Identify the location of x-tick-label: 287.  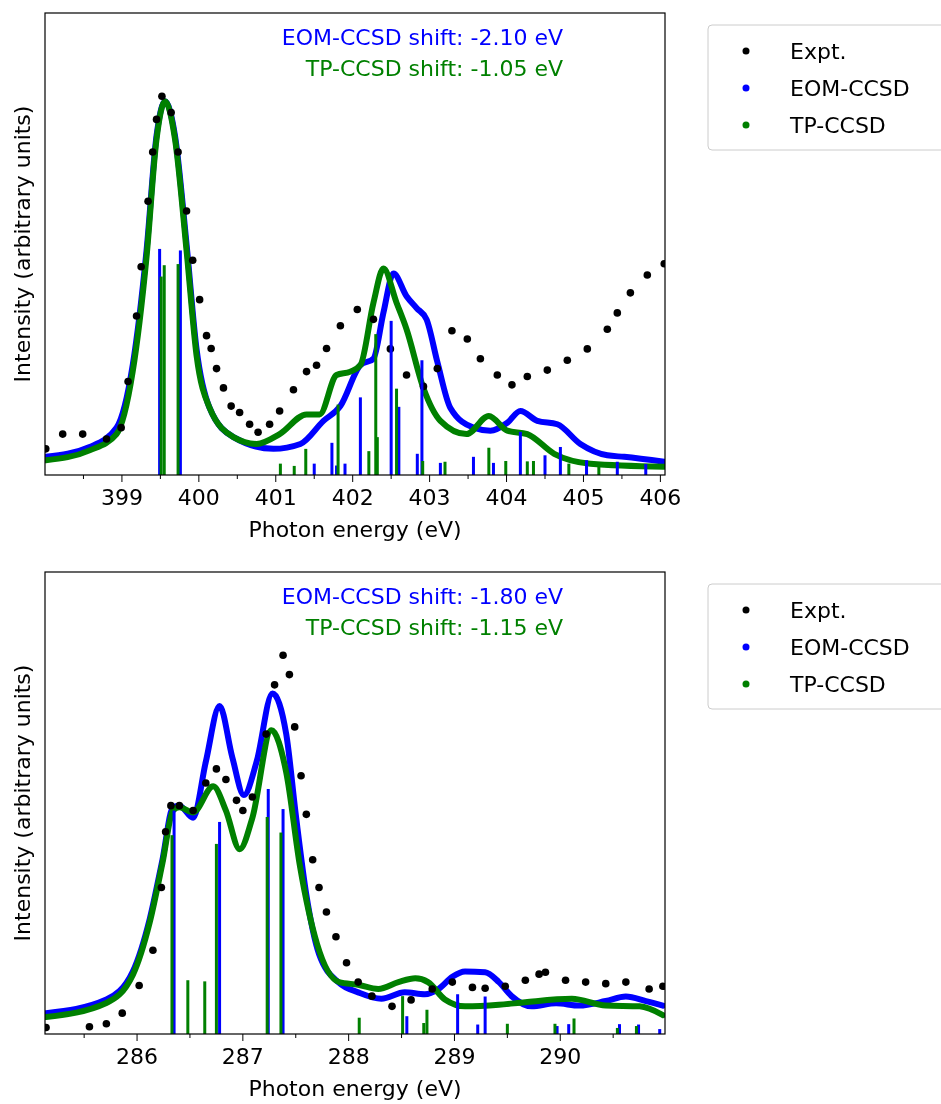
(242, 1056).